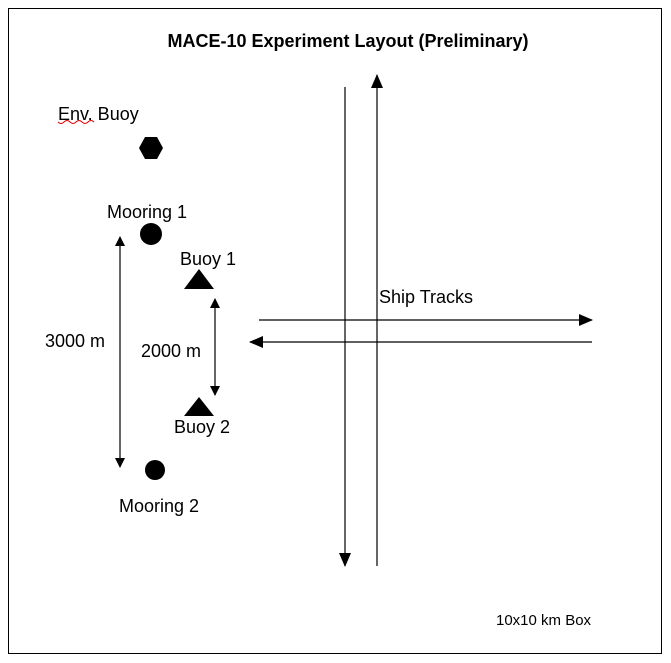  What do you see at coordinates (544, 620) in the screenshot?
I see `box-note-label: 10x10 km Box` at bounding box center [544, 620].